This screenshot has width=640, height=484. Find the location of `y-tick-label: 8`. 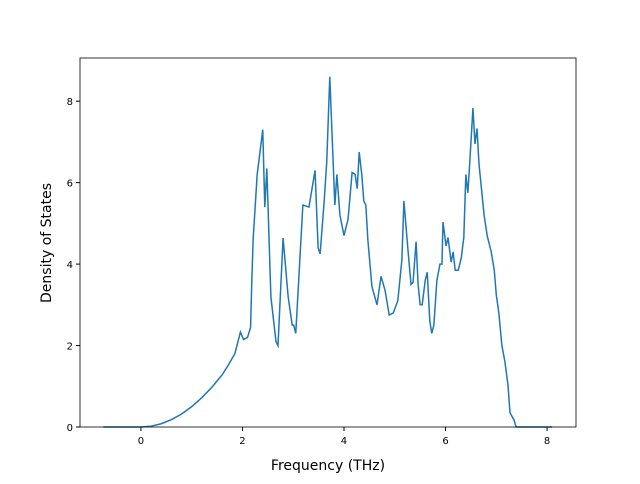

y-tick-label: 8 is located at coordinates (70, 102).